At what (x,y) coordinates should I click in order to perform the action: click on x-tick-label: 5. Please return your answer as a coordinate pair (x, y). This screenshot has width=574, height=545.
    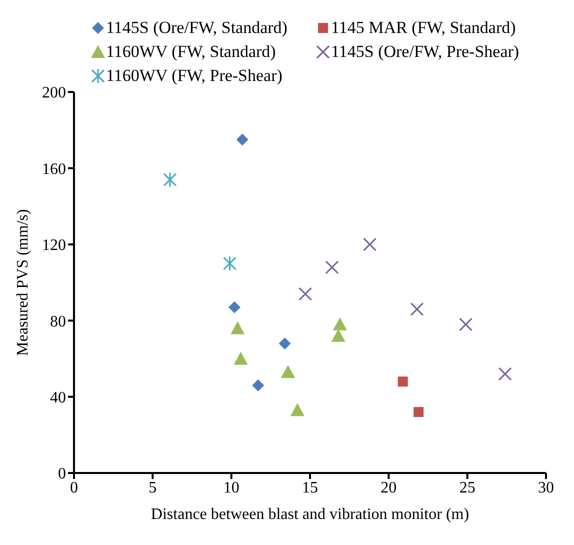
    Looking at the image, I should click on (152, 487).